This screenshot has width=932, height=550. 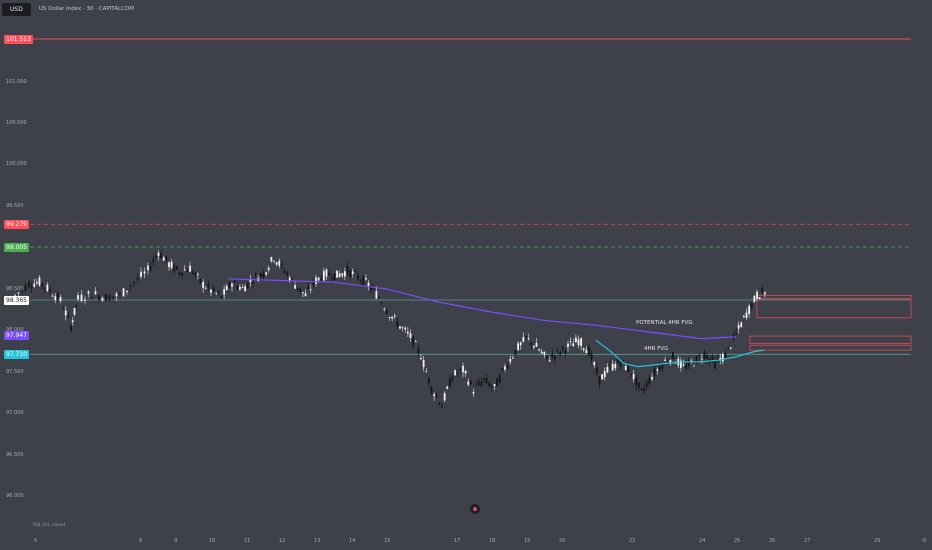 What do you see at coordinates (16, 164) in the screenshot?
I see `y-tick-label: 100.000` at bounding box center [16, 164].